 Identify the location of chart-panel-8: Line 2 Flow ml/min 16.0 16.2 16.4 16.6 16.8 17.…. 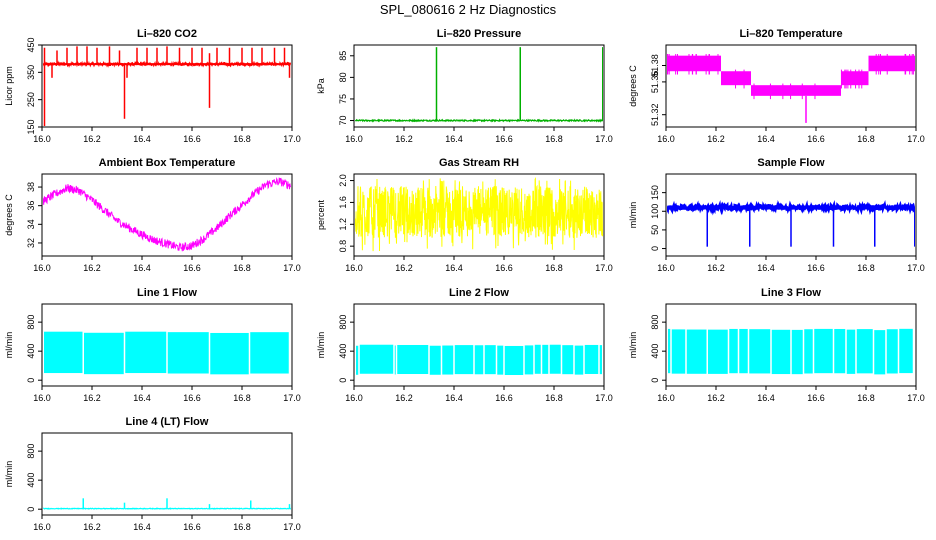
(464, 345).